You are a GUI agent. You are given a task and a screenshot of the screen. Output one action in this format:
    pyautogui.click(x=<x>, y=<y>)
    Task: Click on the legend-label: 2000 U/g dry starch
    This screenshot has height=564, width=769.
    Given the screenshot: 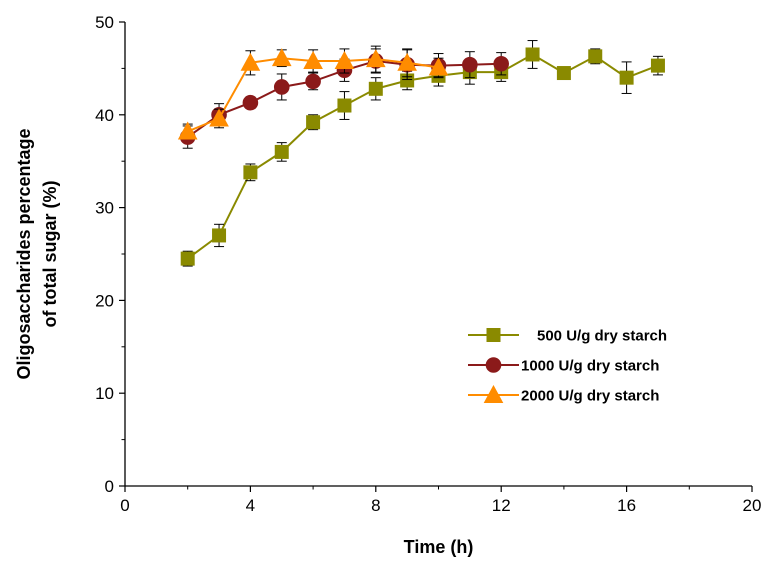 What is the action you would take?
    pyautogui.click(x=590, y=396)
    